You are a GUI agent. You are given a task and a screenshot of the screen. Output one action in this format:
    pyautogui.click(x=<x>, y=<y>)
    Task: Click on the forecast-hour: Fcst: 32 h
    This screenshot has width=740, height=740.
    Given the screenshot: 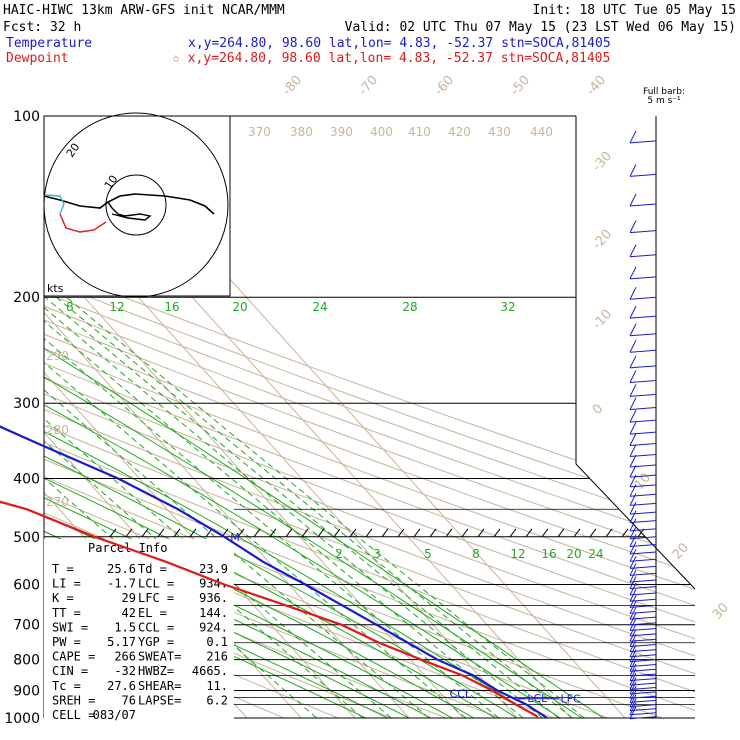 What is the action you would take?
    pyautogui.click(x=42, y=27)
    